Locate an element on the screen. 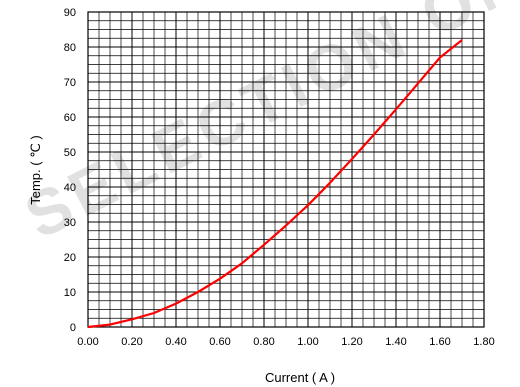  y-tick-label: 20 is located at coordinates (70, 258).